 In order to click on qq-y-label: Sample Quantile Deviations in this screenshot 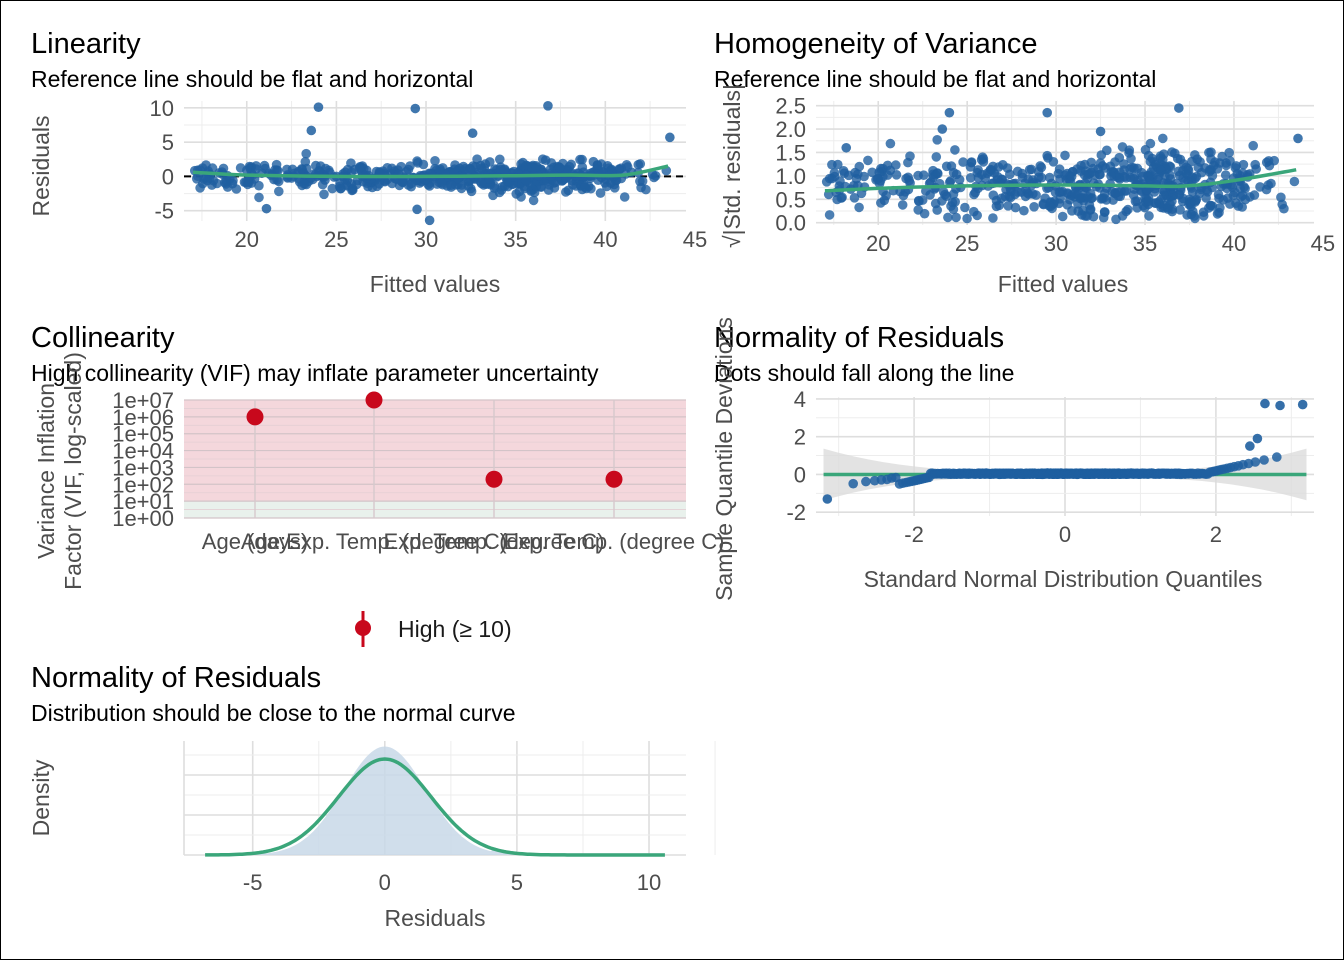, I will do `click(724, 459)`.